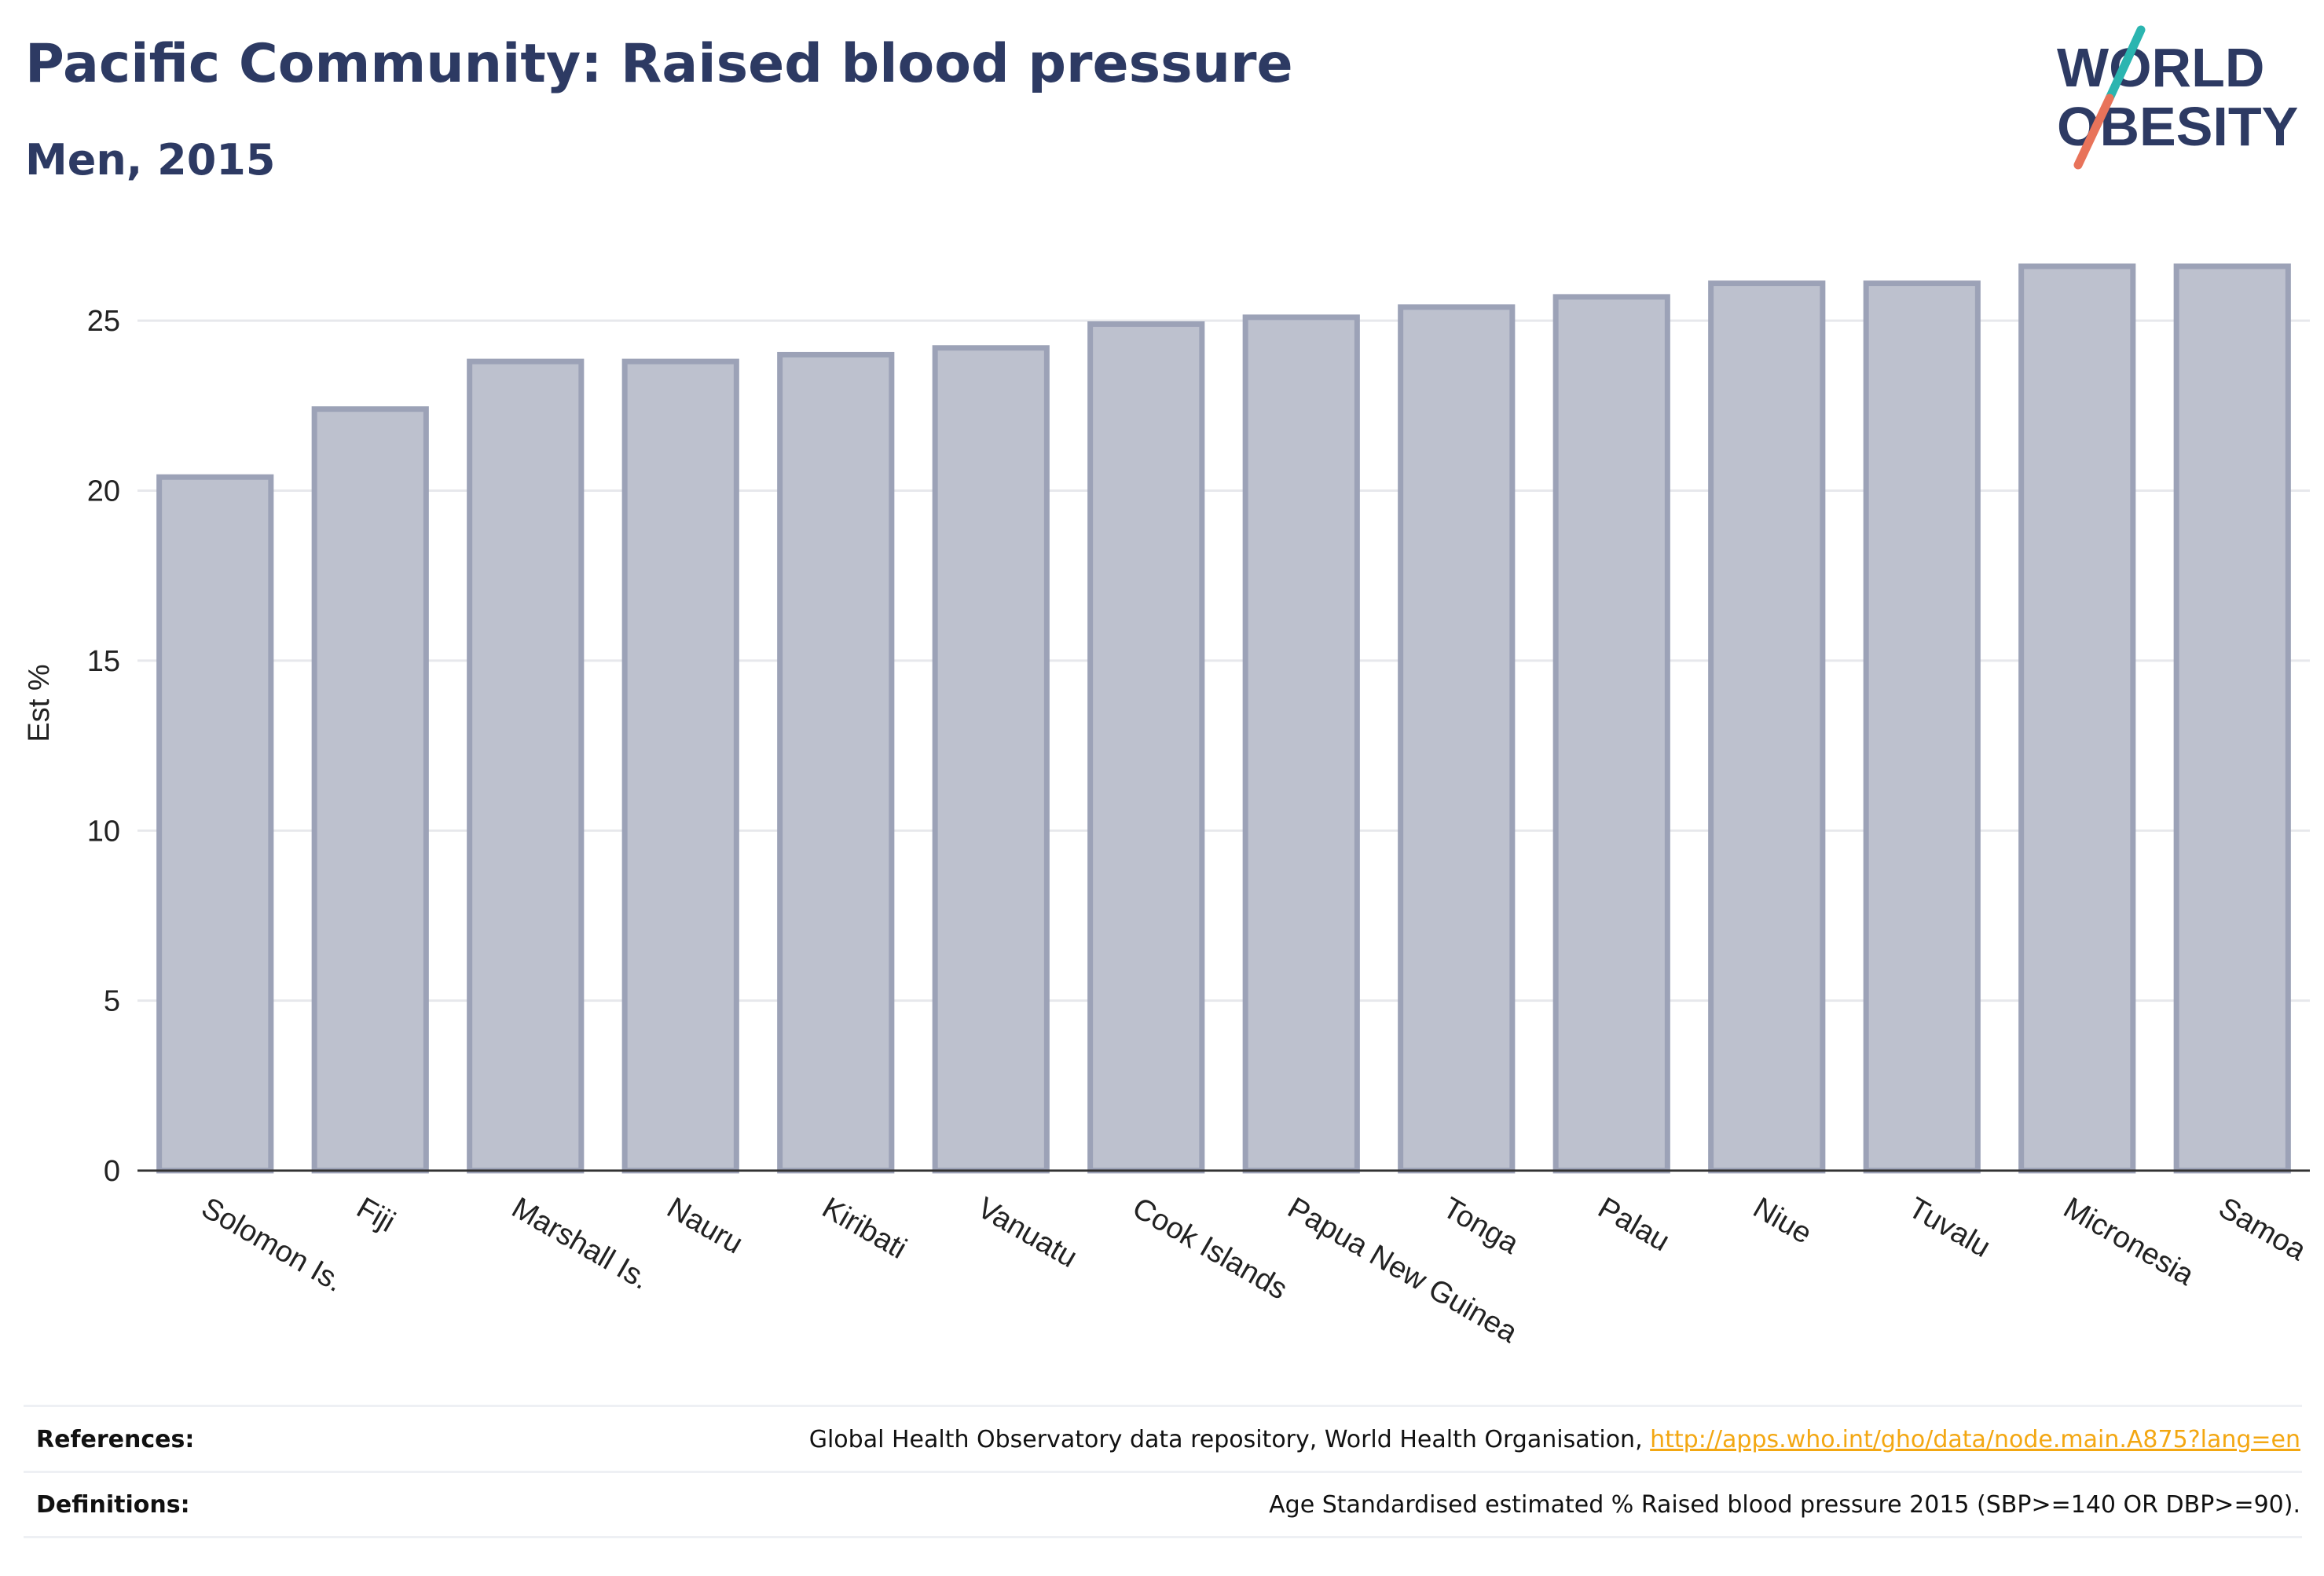 Image resolution: width=2324 pixels, height=1576 pixels. I want to click on logo-slash-top, so click(2125, 64).